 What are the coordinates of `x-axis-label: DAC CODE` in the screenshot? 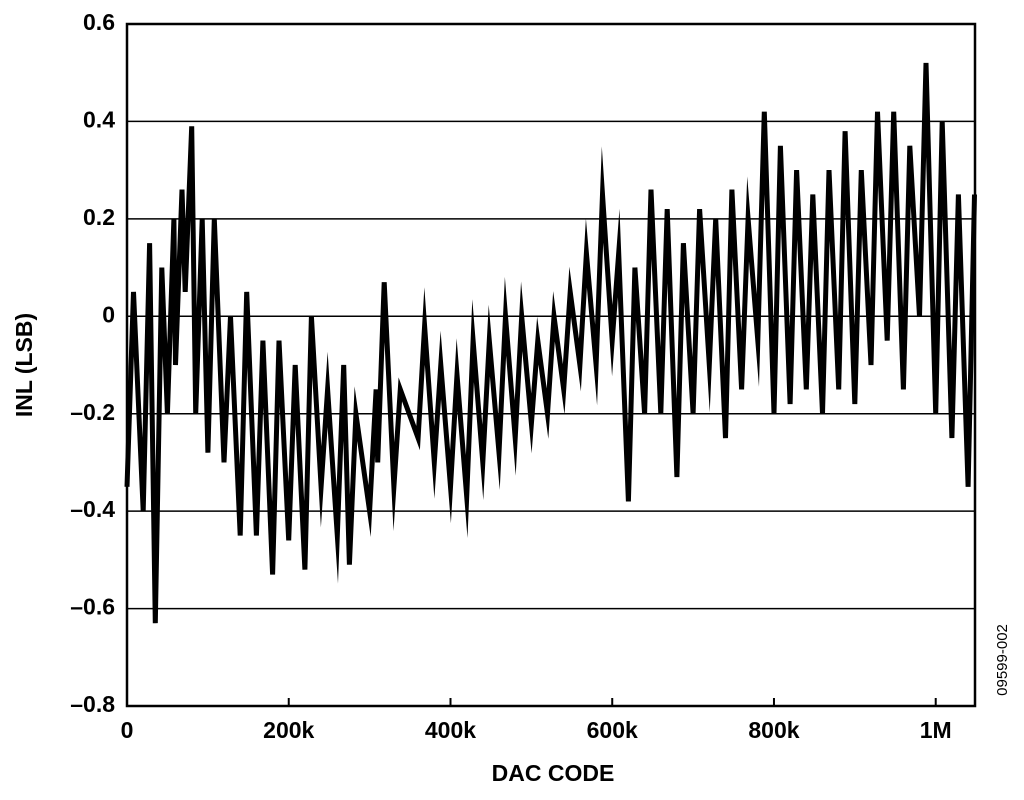 It's located at (553, 773).